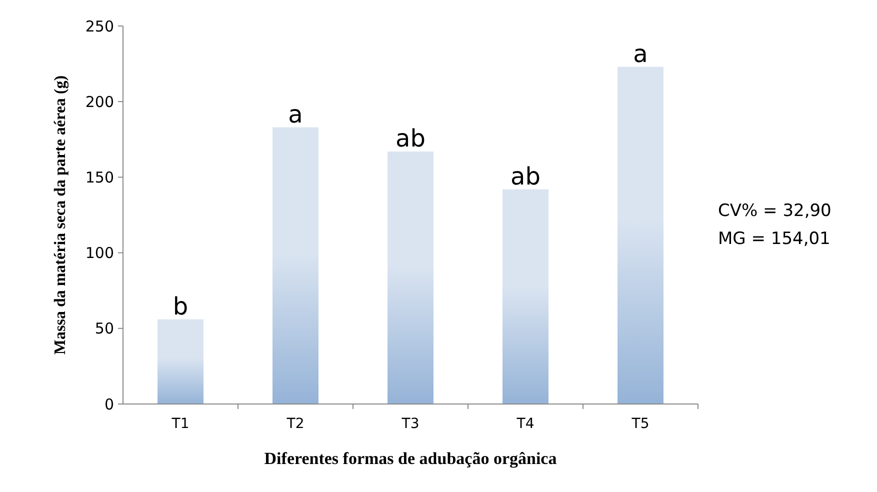 The width and height of the screenshot is (877, 492). What do you see at coordinates (99, 101) in the screenshot?
I see `y-tick-label: 200` at bounding box center [99, 101].